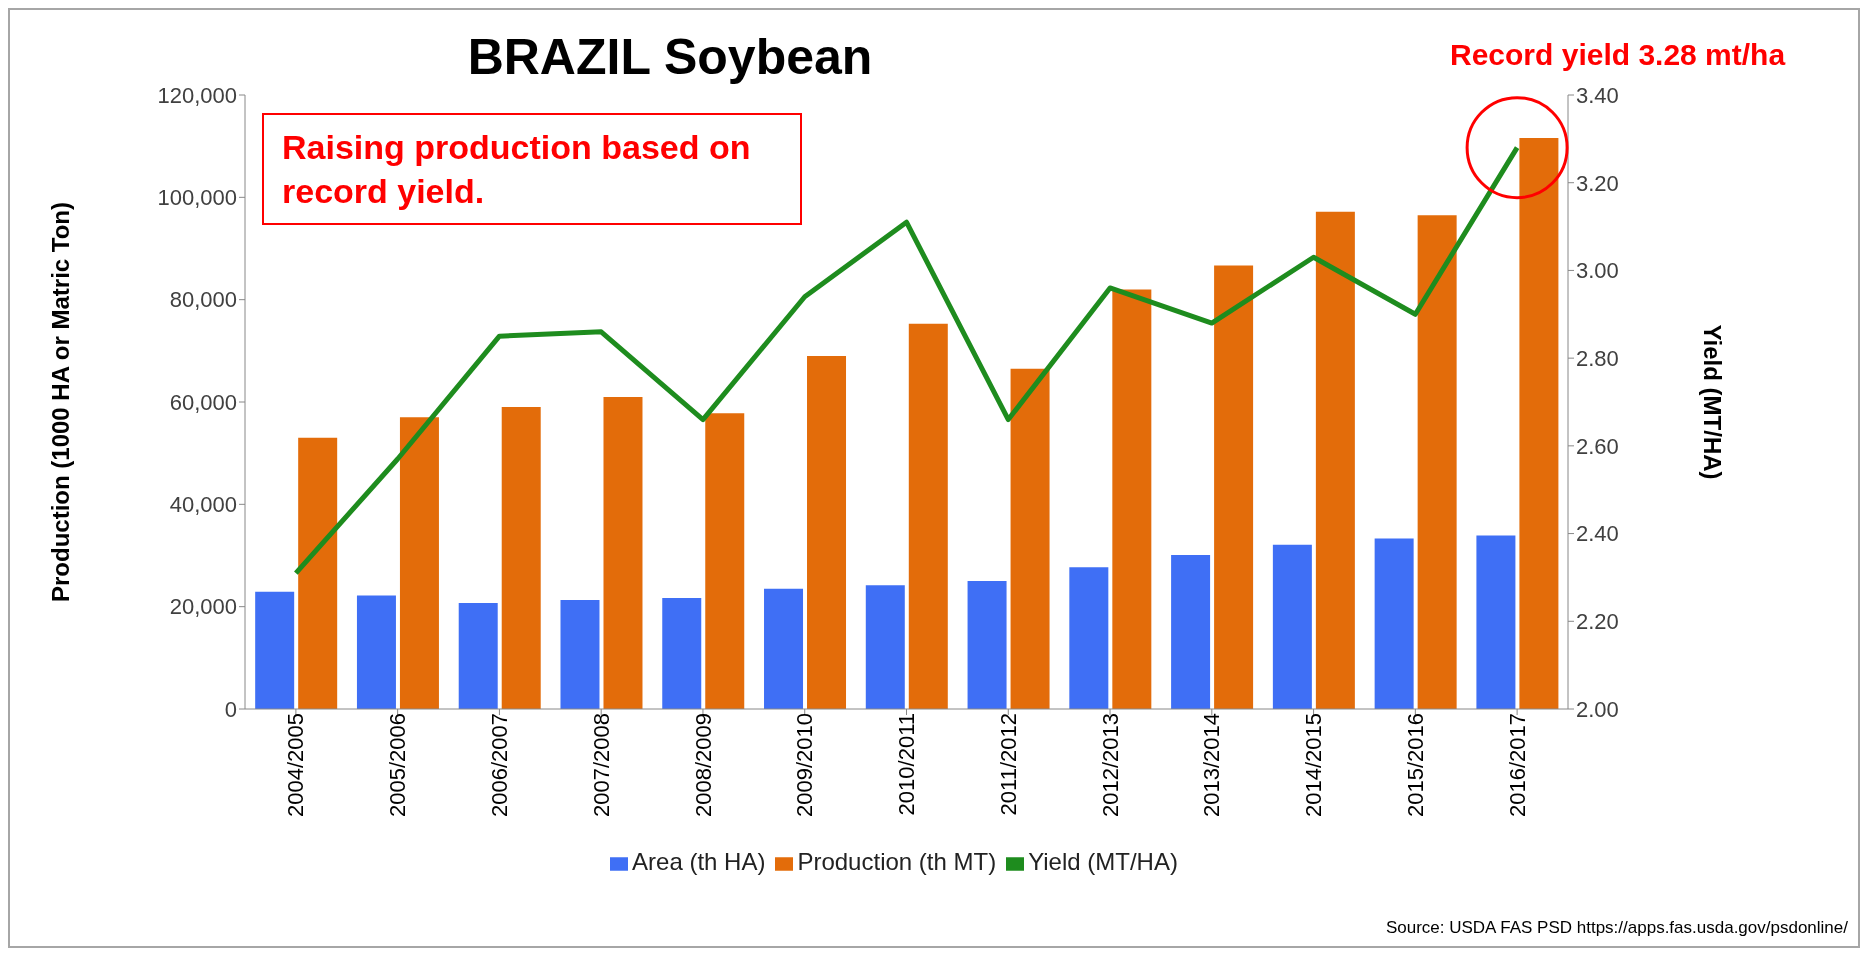 The width and height of the screenshot is (1871, 960). Describe the element at coordinates (1314, 765) in the screenshot. I see `x-tick-label: 2014/2015` at that location.